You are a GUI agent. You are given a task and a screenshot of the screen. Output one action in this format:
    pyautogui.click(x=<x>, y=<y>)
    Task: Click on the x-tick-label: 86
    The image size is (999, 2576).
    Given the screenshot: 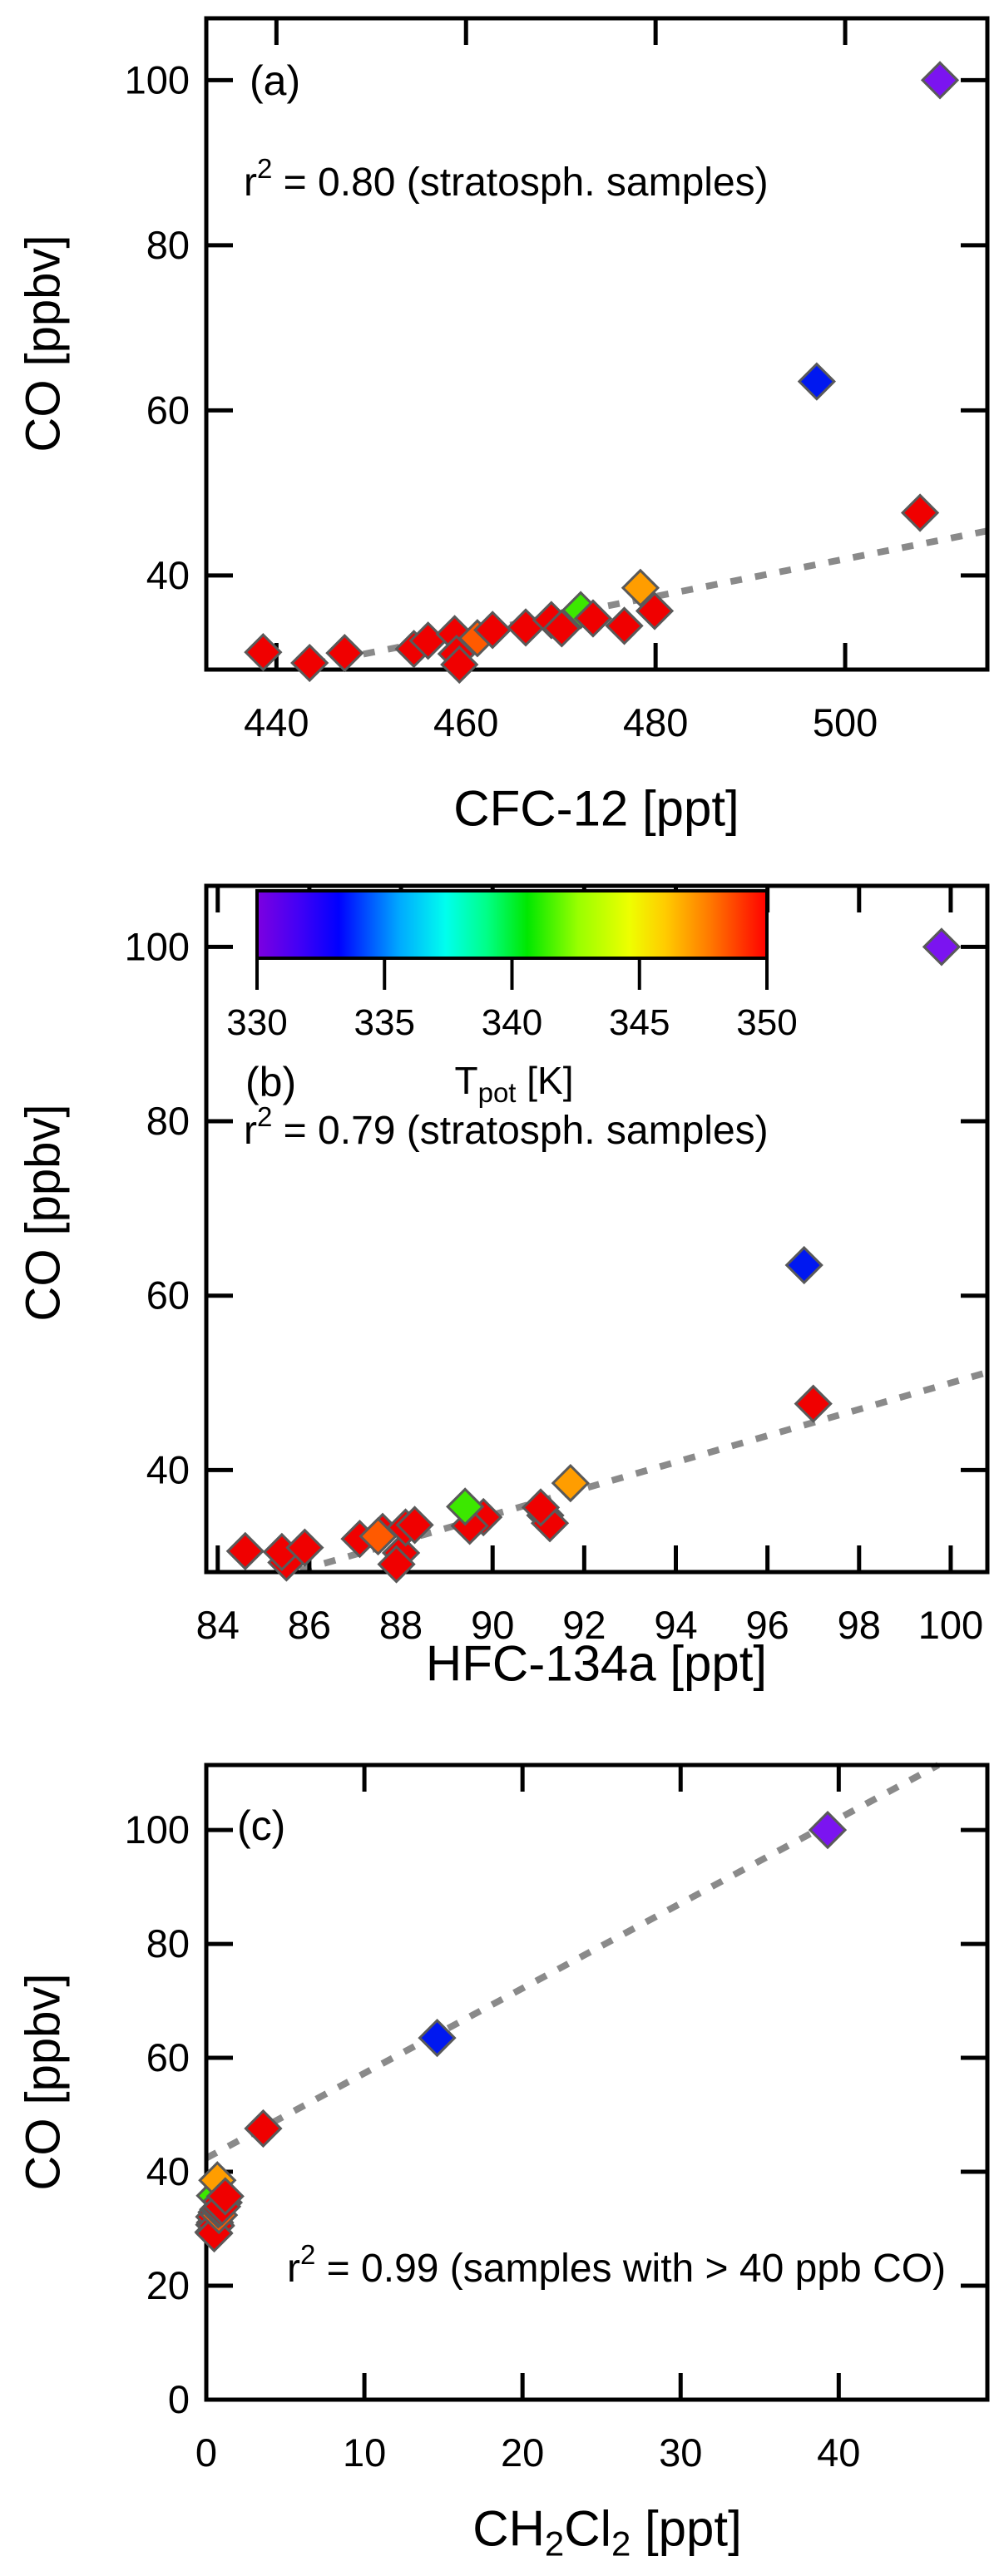 What is the action you would take?
    pyautogui.click(x=309, y=1625)
    